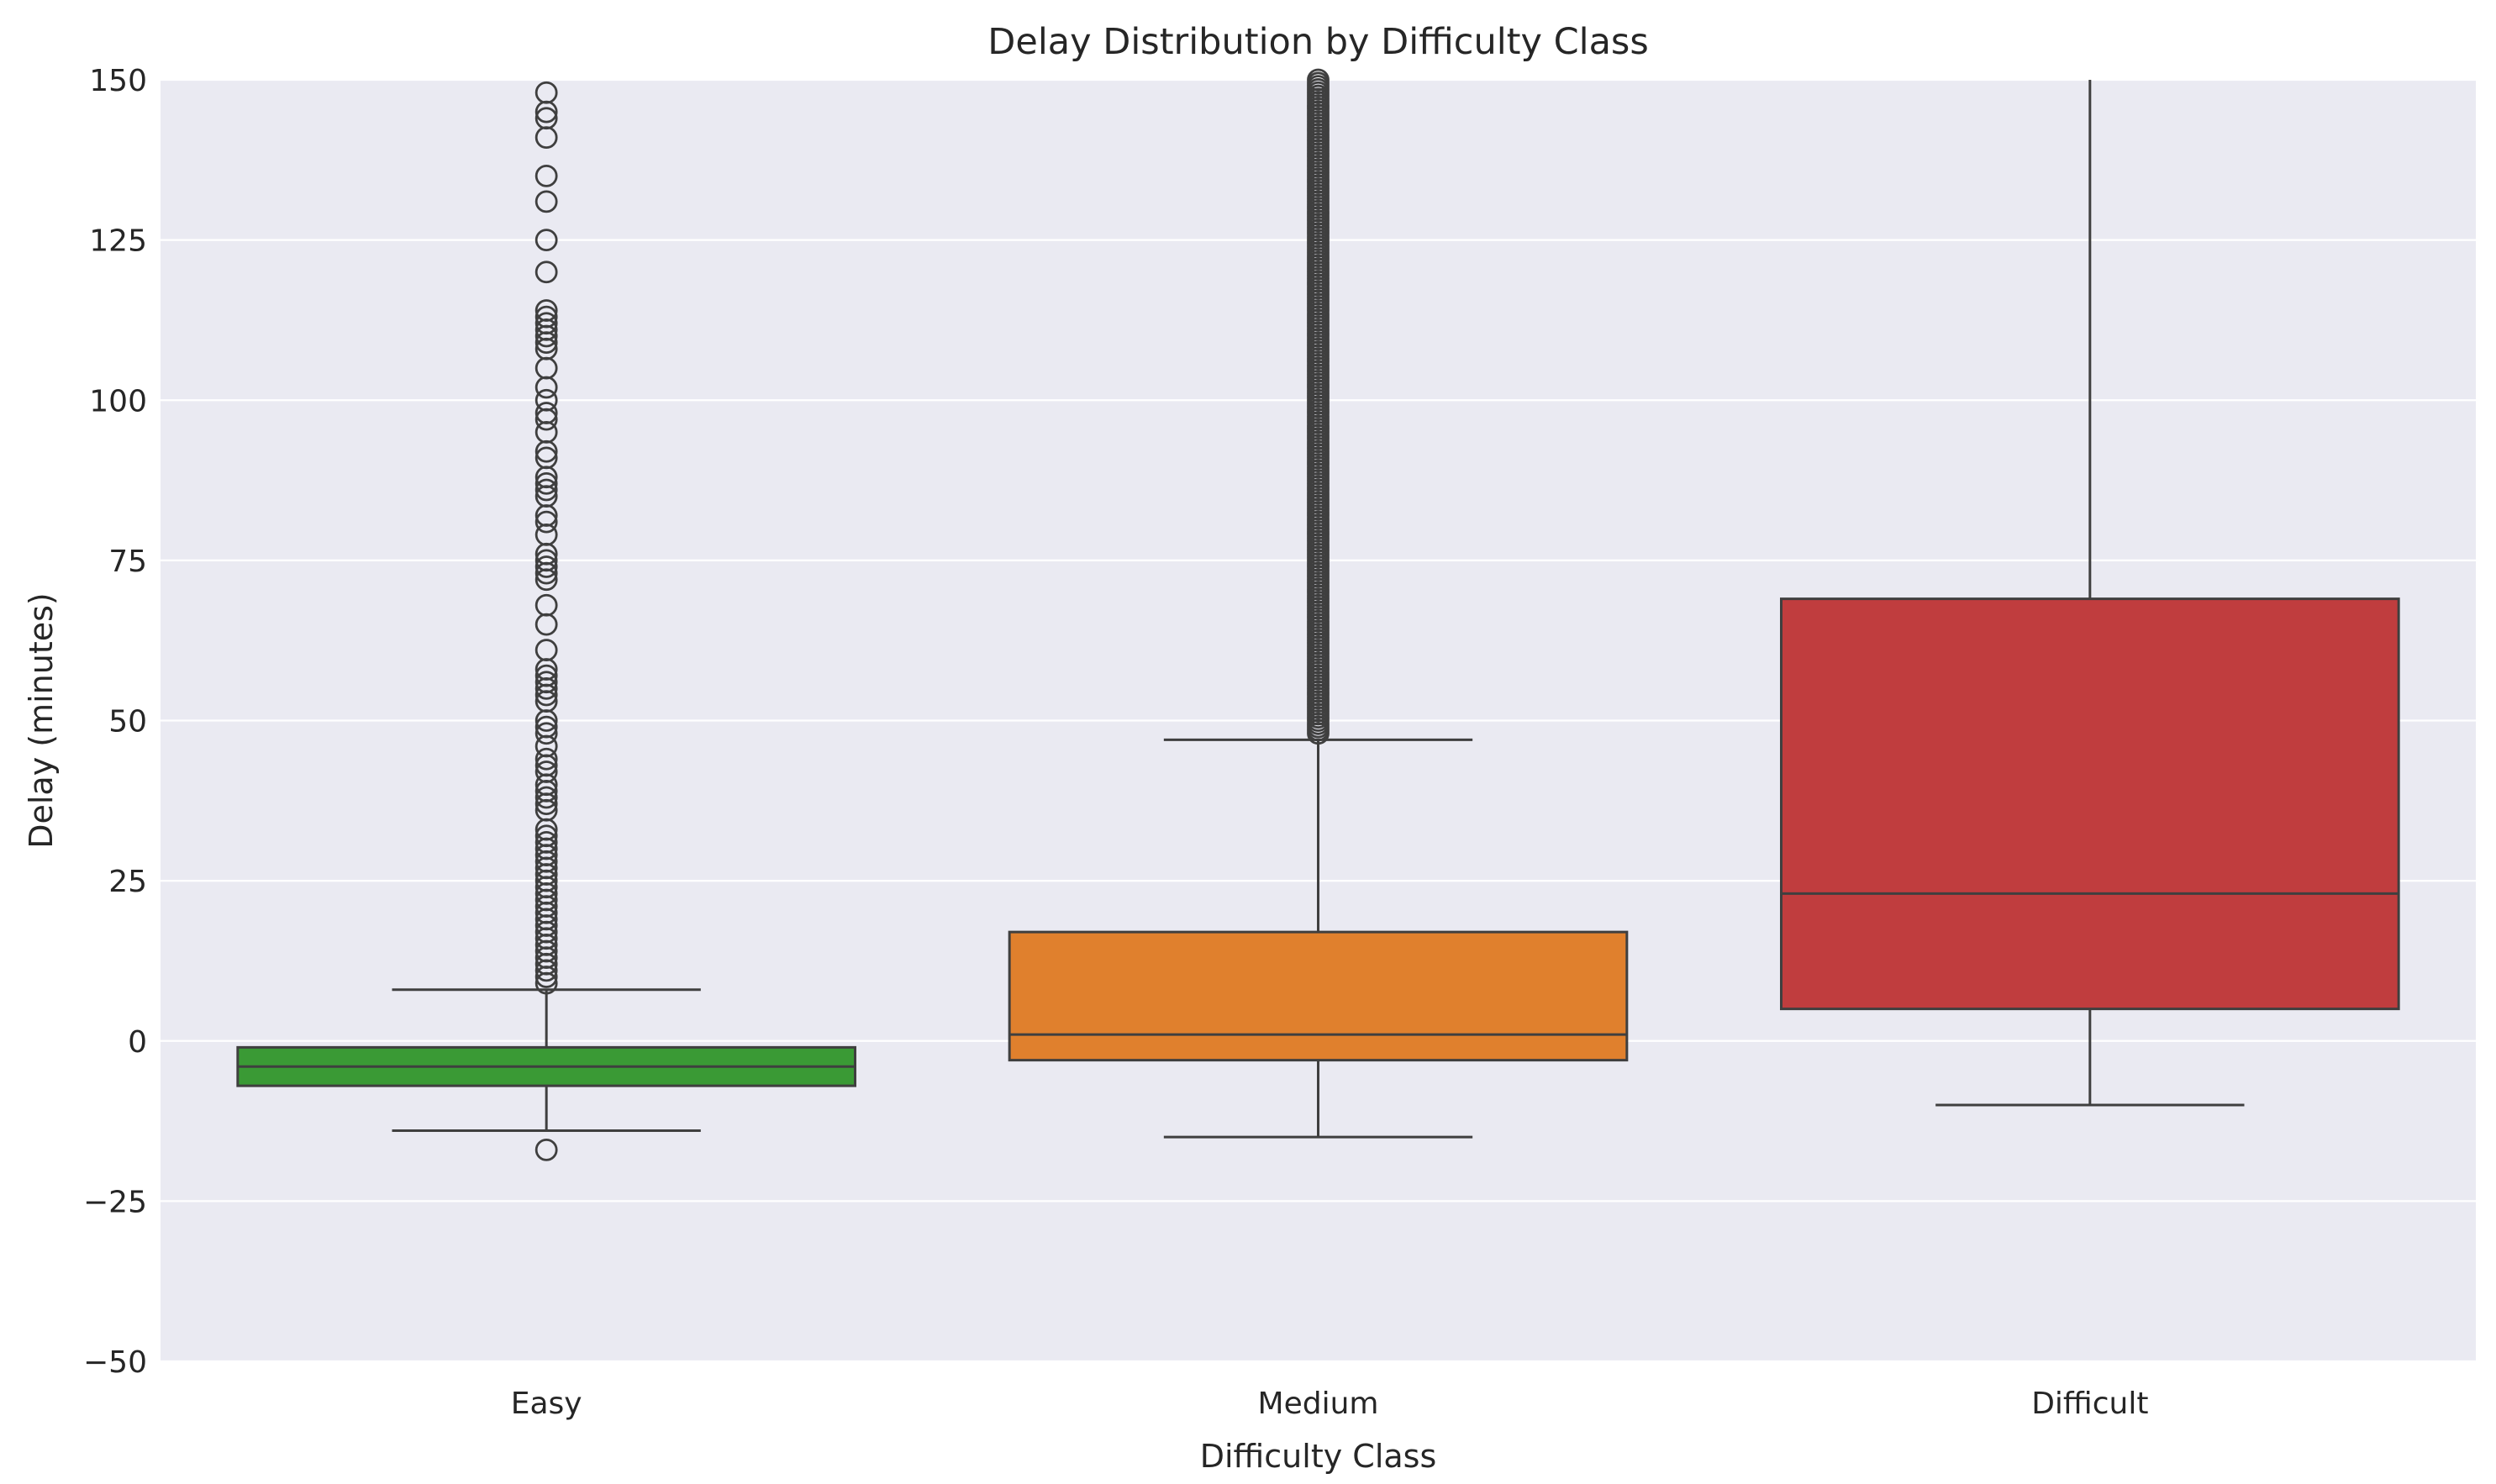 Image resolution: width=2496 pixels, height=1484 pixels. What do you see at coordinates (115, 1363) in the screenshot?
I see `y-tick-label: −50` at bounding box center [115, 1363].